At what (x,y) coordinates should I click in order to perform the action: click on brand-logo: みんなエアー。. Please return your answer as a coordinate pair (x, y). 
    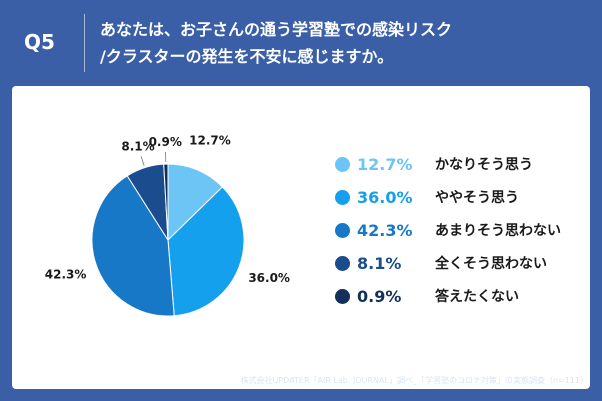
    Looking at the image, I should click on (73, 379).